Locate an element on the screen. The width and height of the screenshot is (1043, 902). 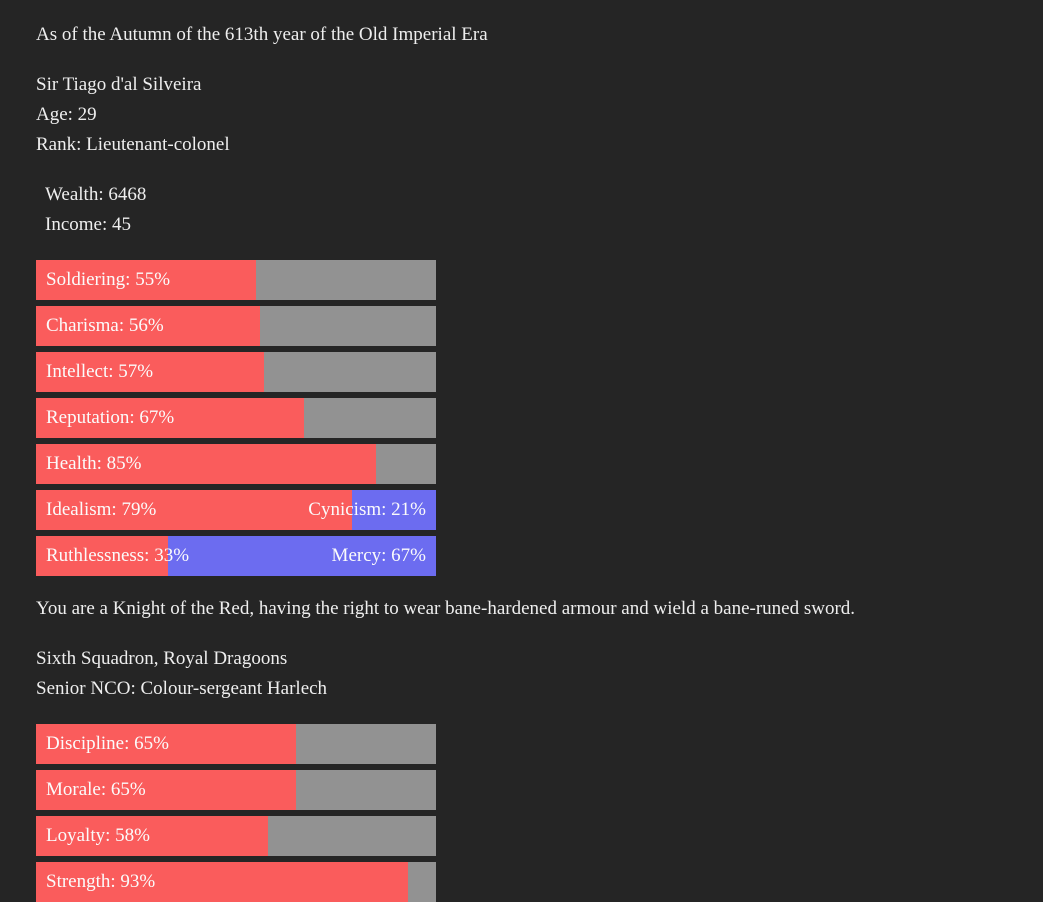
stat-bar-morale: Morale: 65% is located at coordinates (236, 790).